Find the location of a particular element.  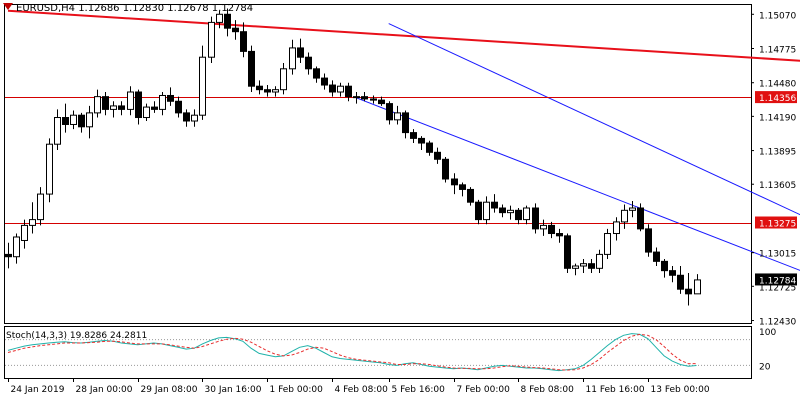

y-tick-label: 1.12430 is located at coordinates (777, 323).